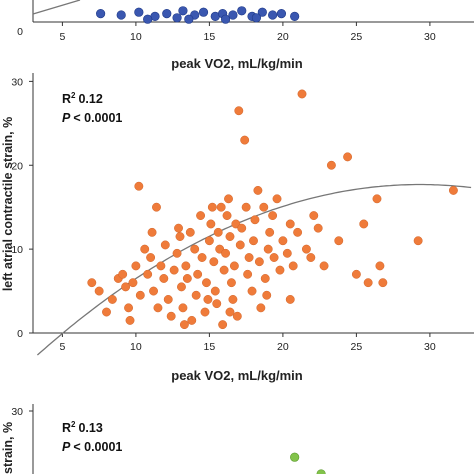  What do you see at coordinates (92, 447) in the screenshot?
I see `bot-p-annotation: P < 0.0001` at bounding box center [92, 447].